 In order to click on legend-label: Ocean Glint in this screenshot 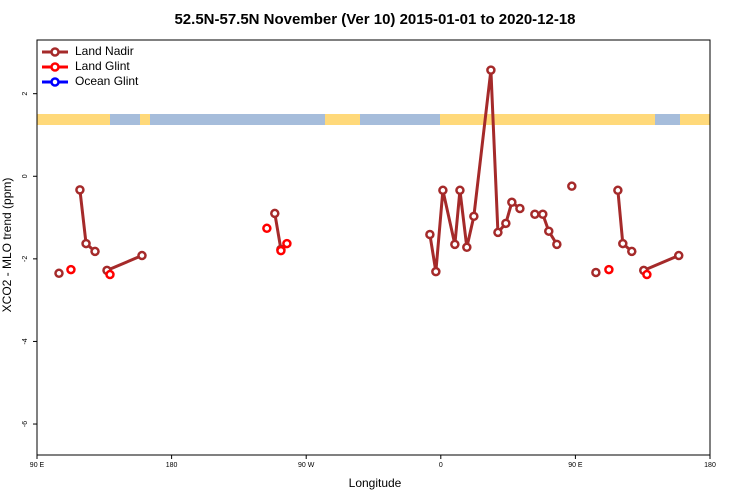, I will do `click(107, 81)`.